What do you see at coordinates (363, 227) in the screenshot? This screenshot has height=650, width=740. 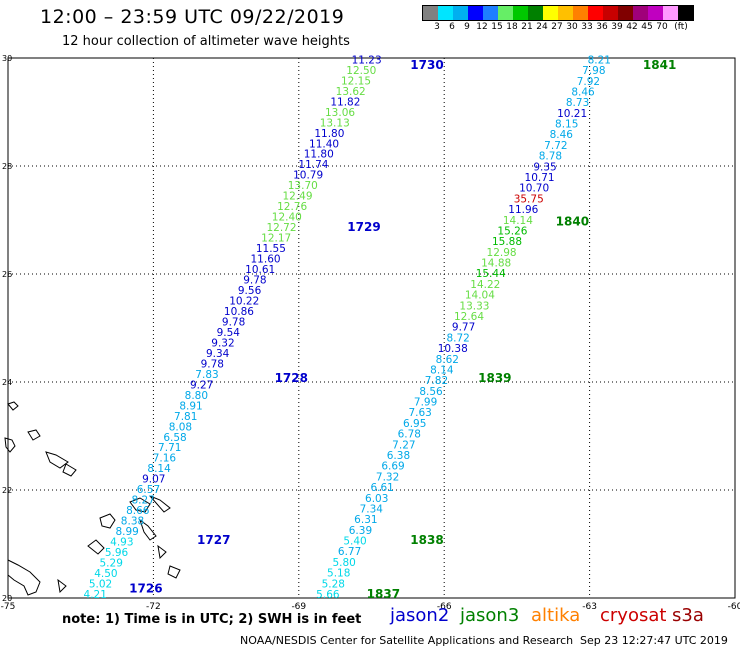 I see `pass-number-label: 1729` at bounding box center [363, 227].